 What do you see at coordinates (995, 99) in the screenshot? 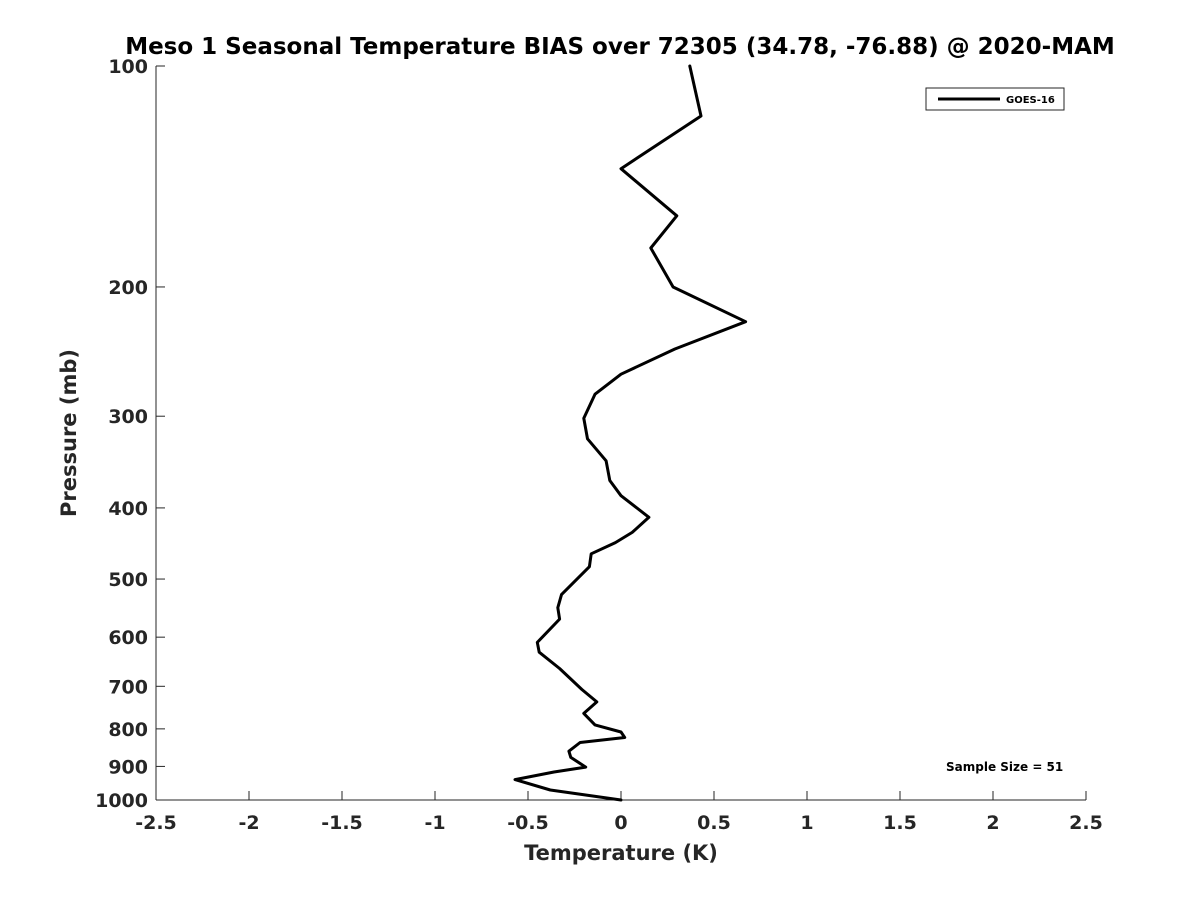
I see `legend: GOES-16` at bounding box center [995, 99].